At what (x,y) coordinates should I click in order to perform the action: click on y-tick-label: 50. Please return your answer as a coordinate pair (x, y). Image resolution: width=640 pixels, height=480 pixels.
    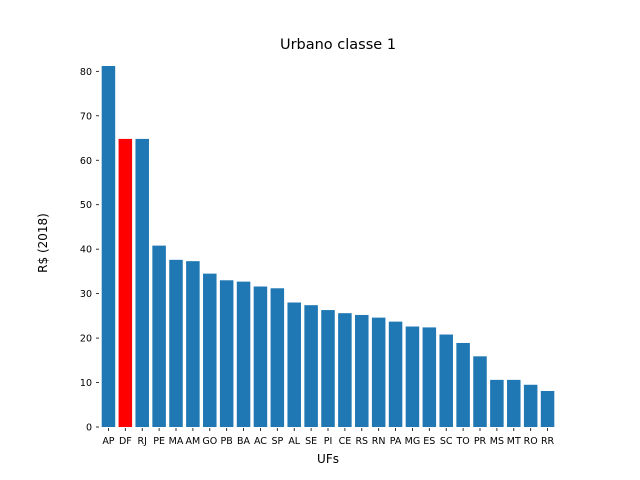
    Looking at the image, I should click on (86, 205).